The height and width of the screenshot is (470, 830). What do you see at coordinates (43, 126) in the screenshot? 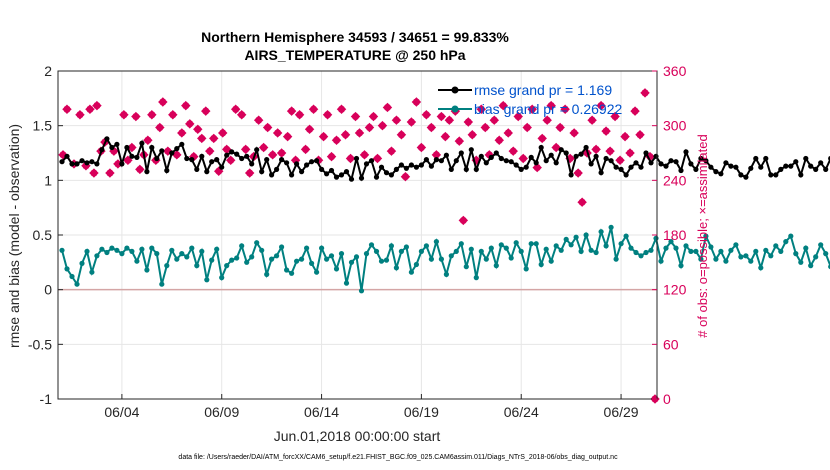
I see `left-tick-label: 1.5` at bounding box center [43, 126].